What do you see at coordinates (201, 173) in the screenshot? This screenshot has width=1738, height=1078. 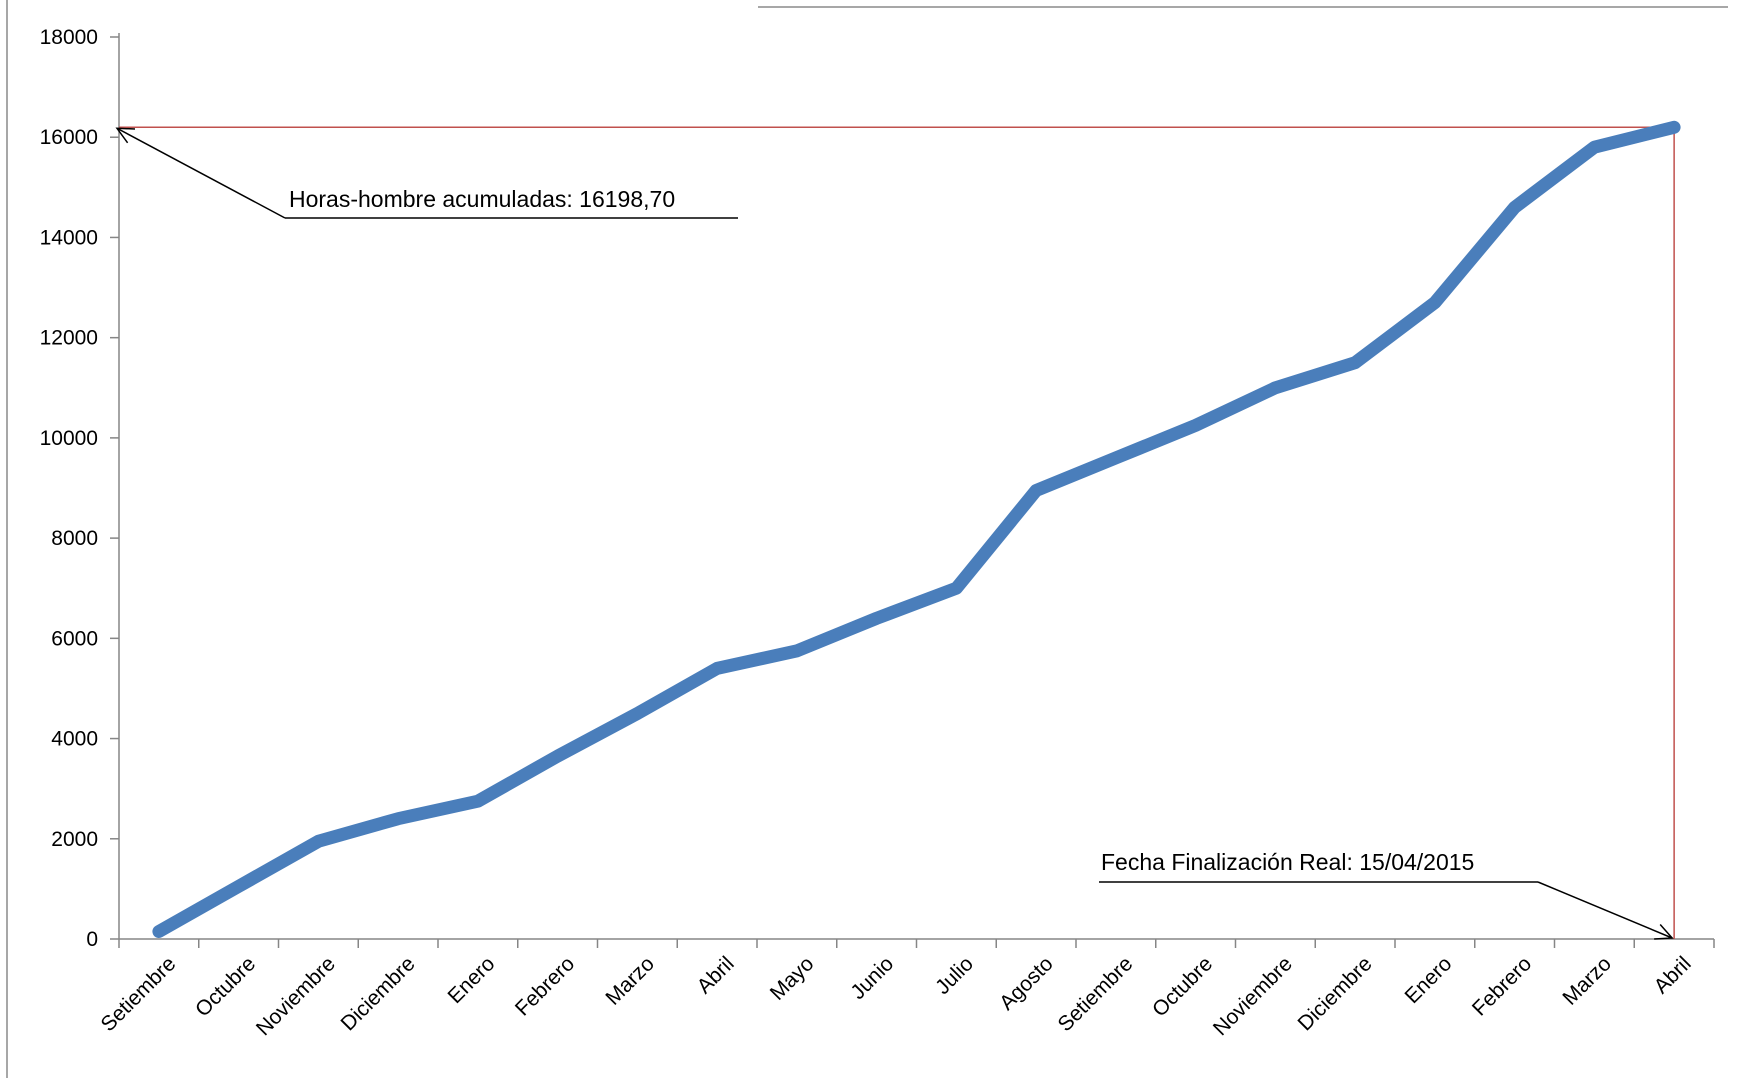 I see `hours-annotation-arrow` at bounding box center [201, 173].